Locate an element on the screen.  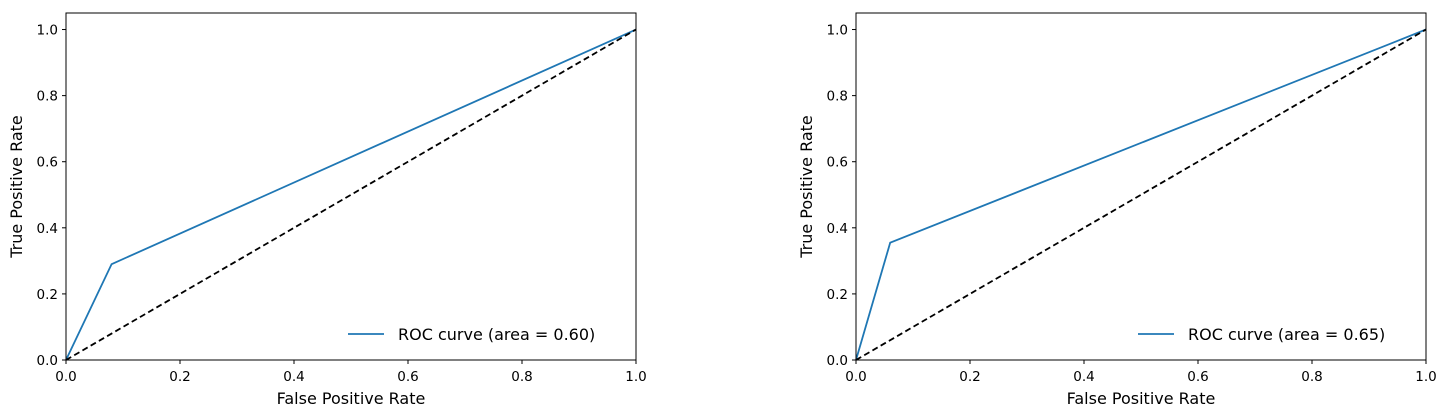
legend-entry-label: ROC curve (area = 0.65) is located at coordinates (1286, 334).